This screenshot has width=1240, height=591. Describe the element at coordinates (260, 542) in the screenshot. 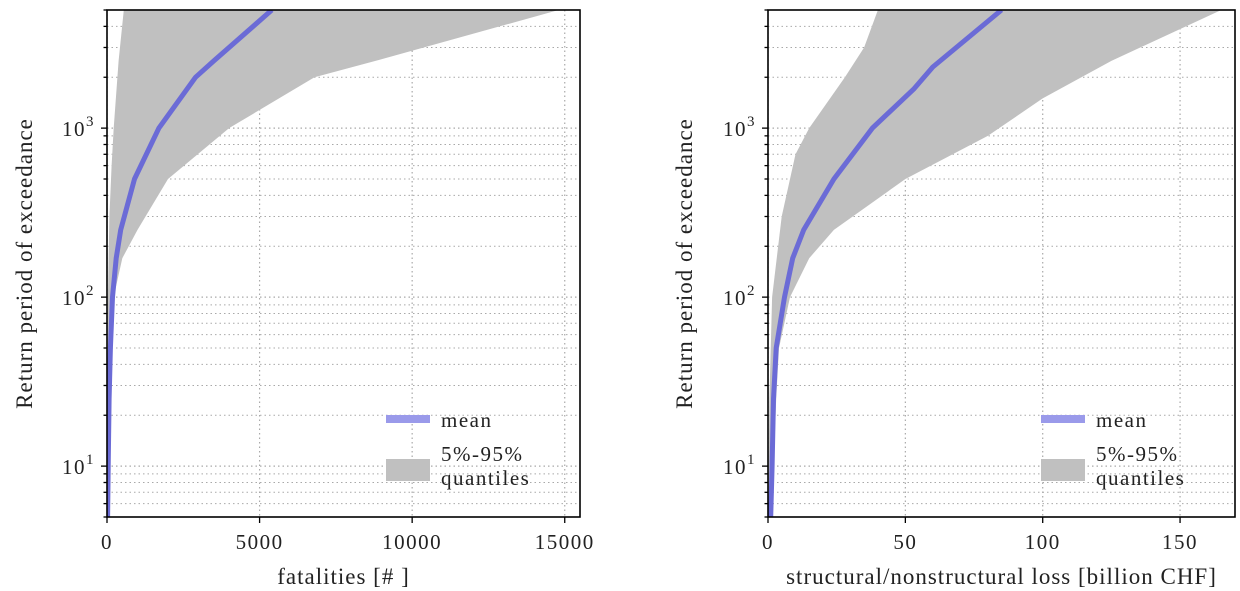

I see `x-tick-label: 5000` at that location.